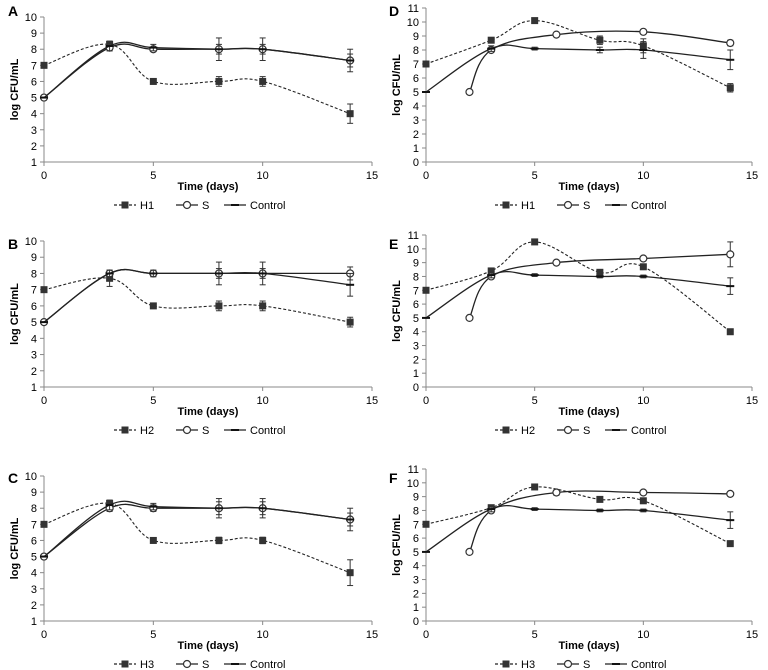 The width and height of the screenshot is (768, 670). Describe the element at coordinates (13, 478) in the screenshot. I see `panel-label: C` at that location.